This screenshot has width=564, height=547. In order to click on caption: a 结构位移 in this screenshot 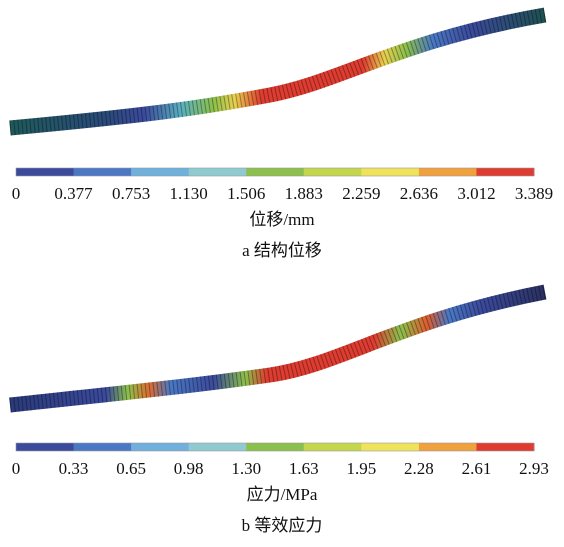, I will do `click(282, 250)`.